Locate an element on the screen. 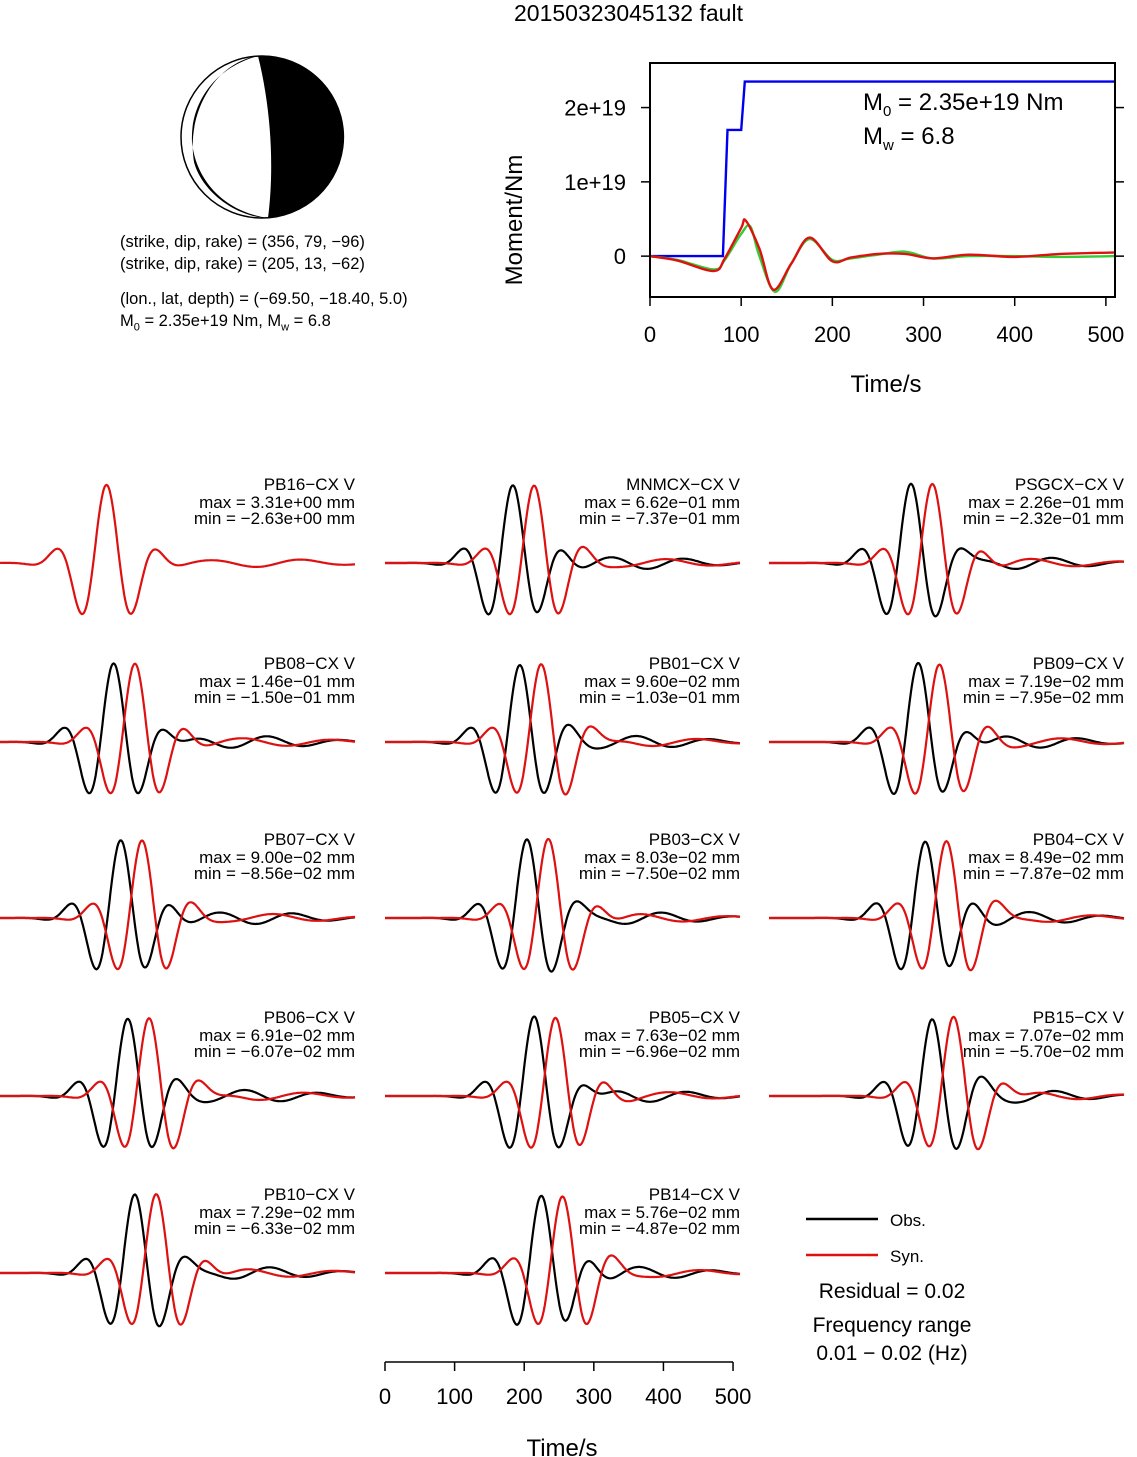  beachball is located at coordinates (262, 137).